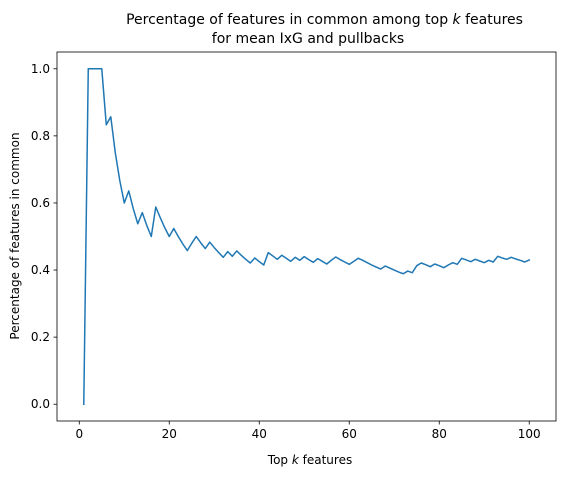  I want to click on y-tick-label: 0.8, so click(40, 136).